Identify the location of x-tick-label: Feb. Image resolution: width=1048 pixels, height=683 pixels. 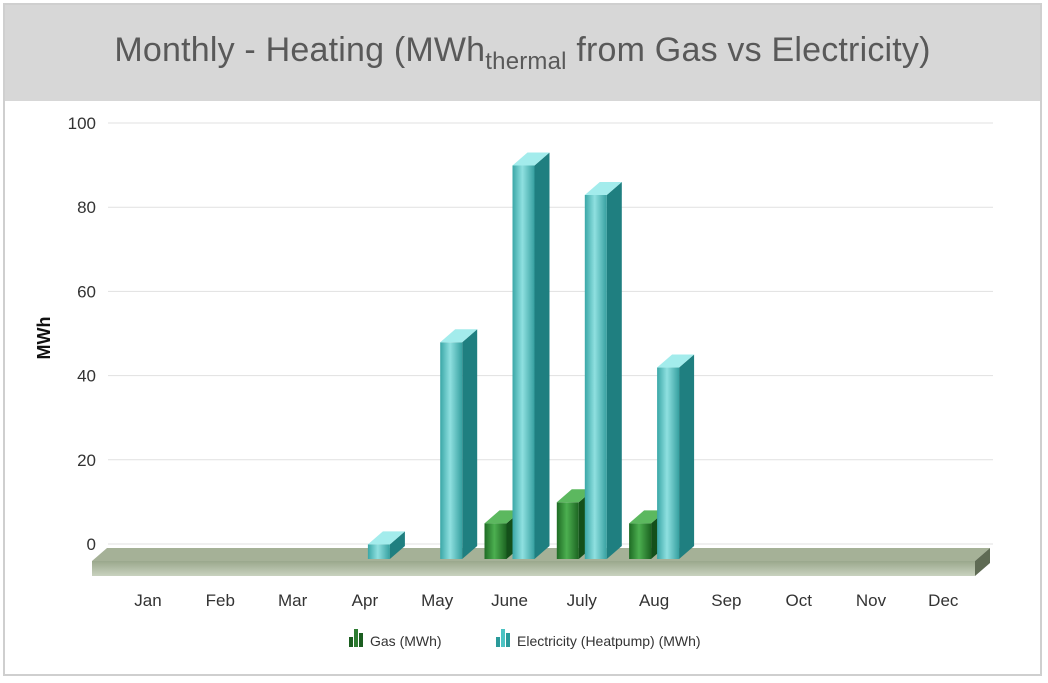
(220, 600).